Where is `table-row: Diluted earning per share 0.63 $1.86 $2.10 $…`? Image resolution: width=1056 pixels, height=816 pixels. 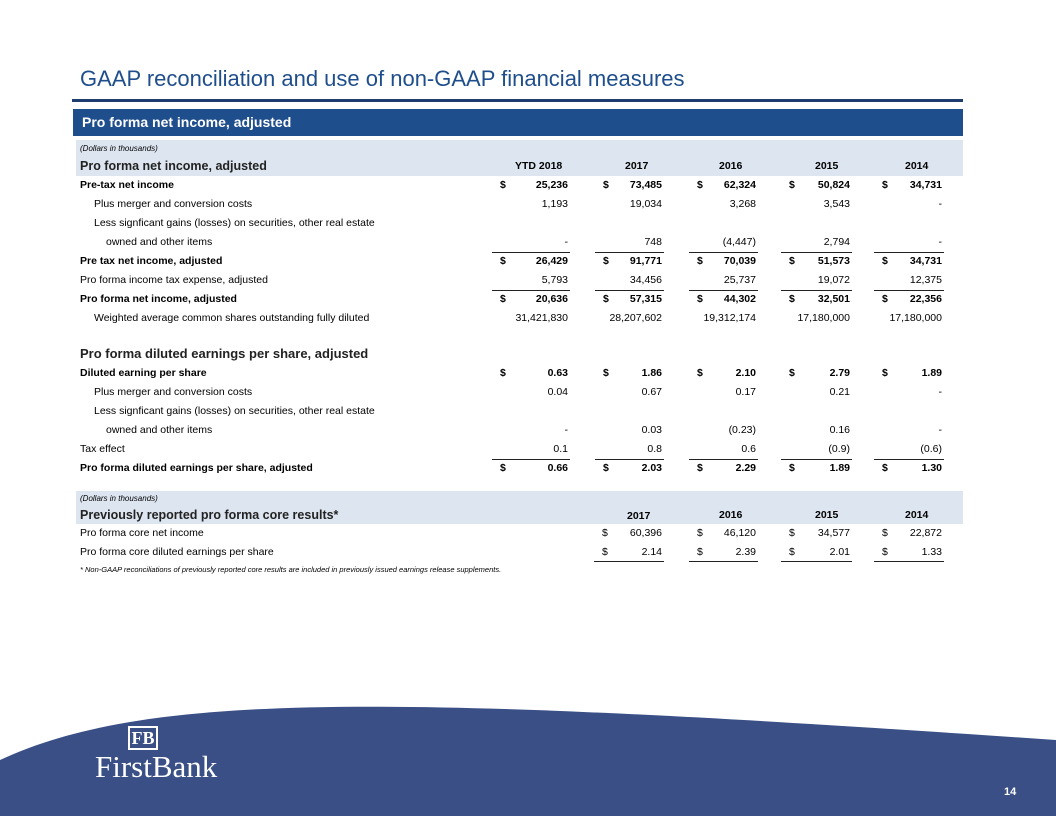
table-row: Diluted earning per share 0.63 $1.86 $2.10 $… is located at coordinates (519, 373).